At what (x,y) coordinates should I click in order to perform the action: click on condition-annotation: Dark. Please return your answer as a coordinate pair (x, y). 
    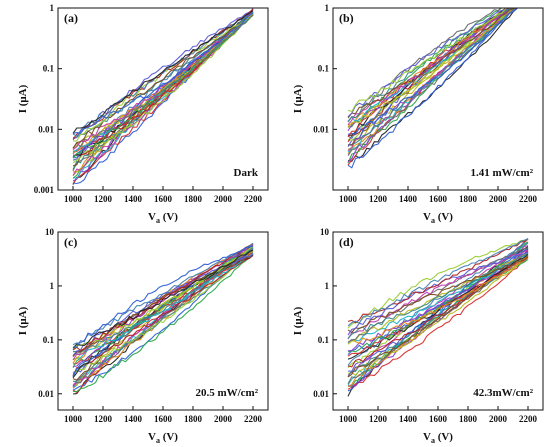
    Looking at the image, I should click on (246, 173).